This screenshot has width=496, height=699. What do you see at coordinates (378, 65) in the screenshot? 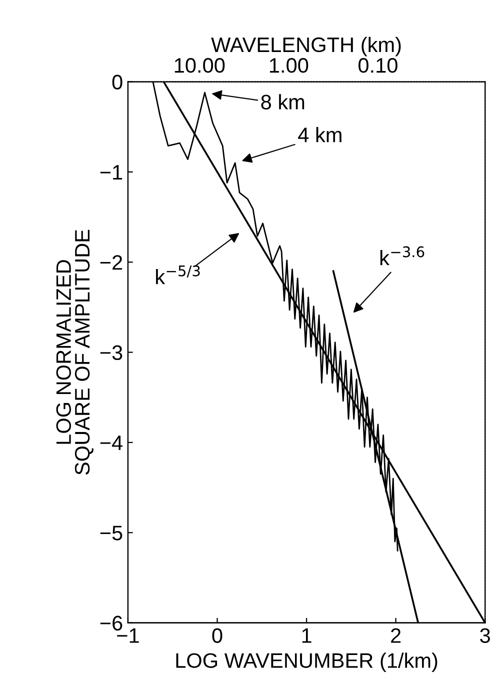
I see `x2-tick-label: 0.10` at bounding box center [378, 65].